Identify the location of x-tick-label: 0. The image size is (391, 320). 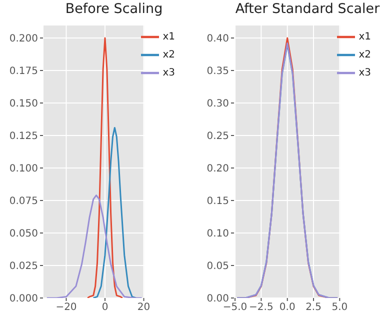
(105, 308).